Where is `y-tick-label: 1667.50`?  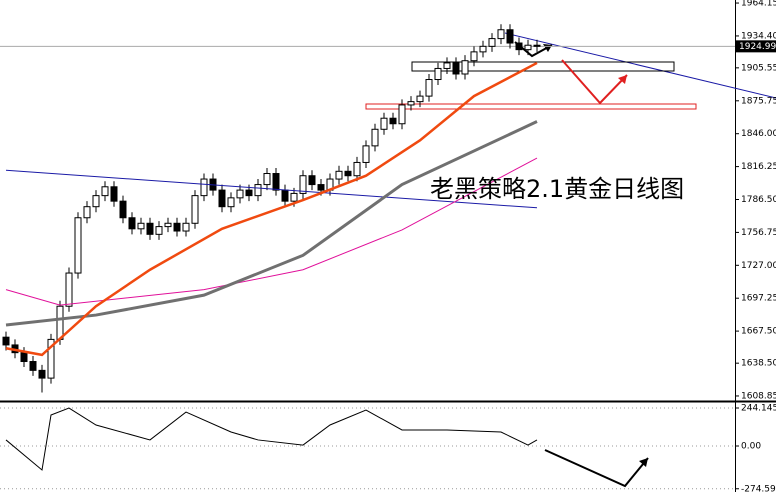 y-tick-label: 1667.50 is located at coordinates (758, 332).